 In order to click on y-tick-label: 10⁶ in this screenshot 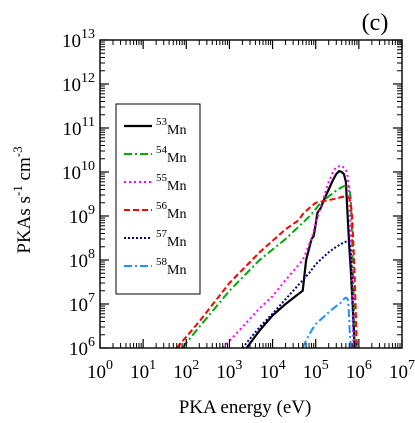, I will do `click(82, 347)`.